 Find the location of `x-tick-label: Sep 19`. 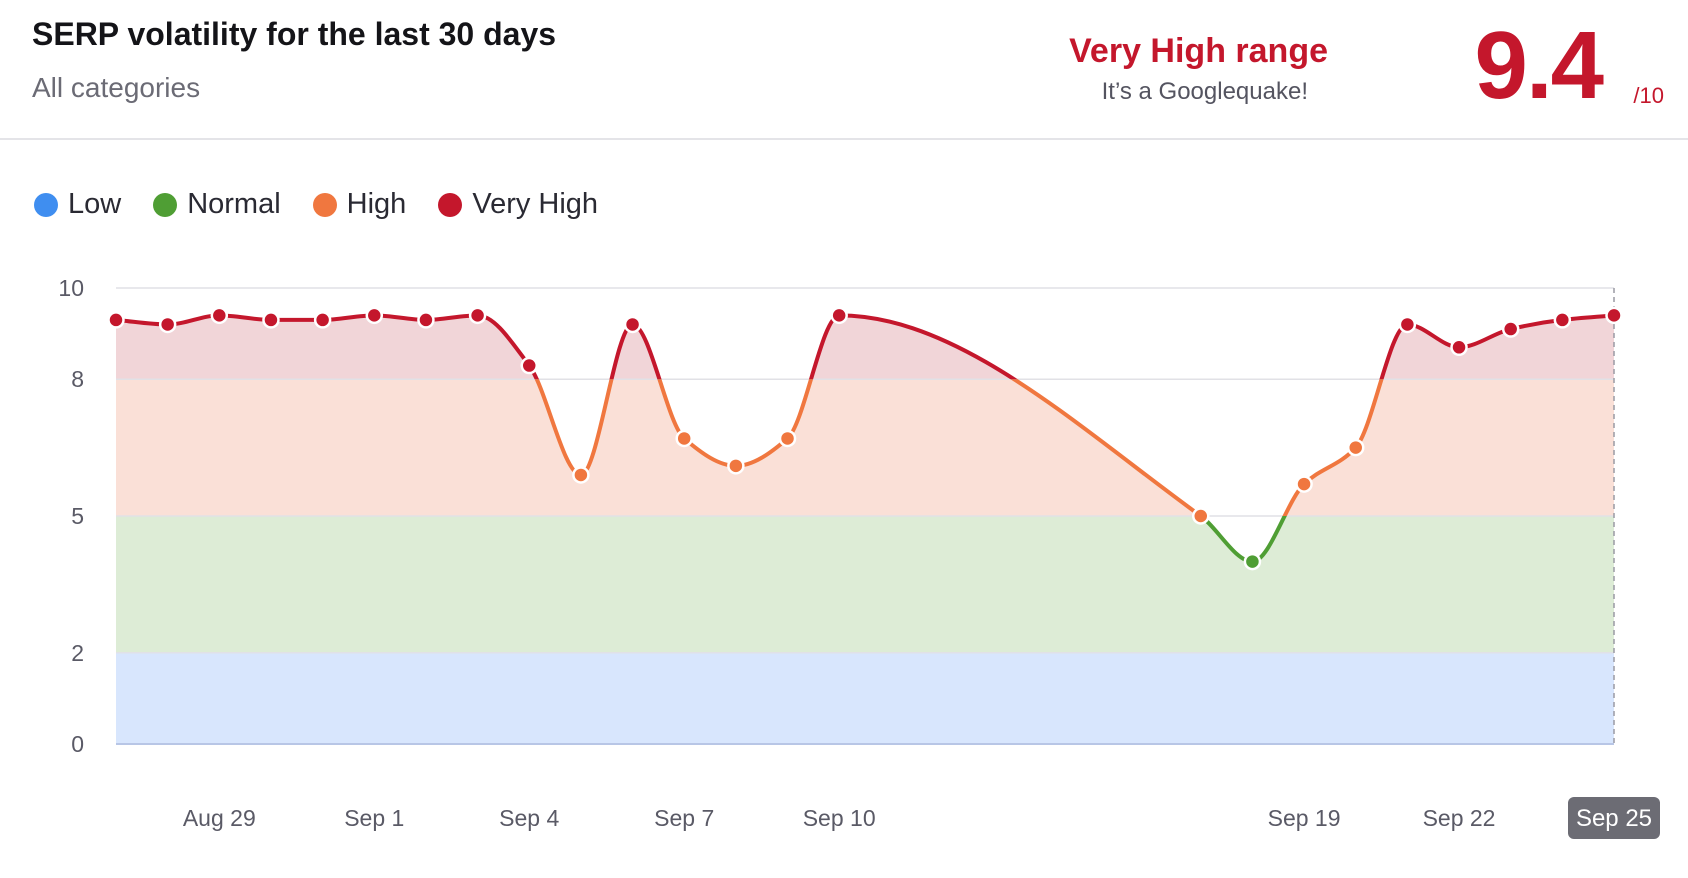

x-tick-label: Sep 19 is located at coordinates (1304, 818).